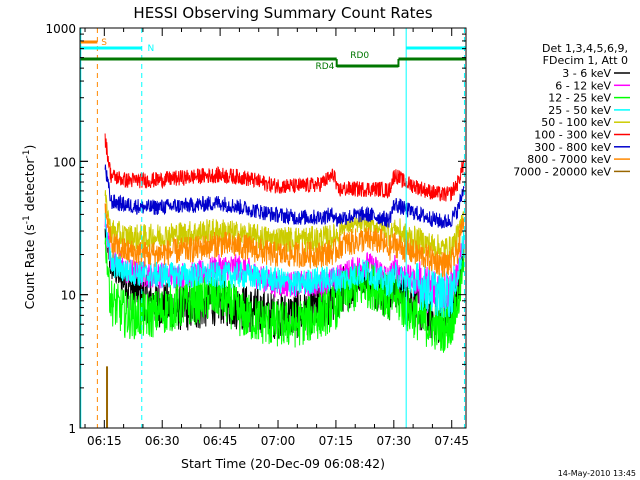  I want to click on y-axis-label-sup2: -1, so click(27, 154).